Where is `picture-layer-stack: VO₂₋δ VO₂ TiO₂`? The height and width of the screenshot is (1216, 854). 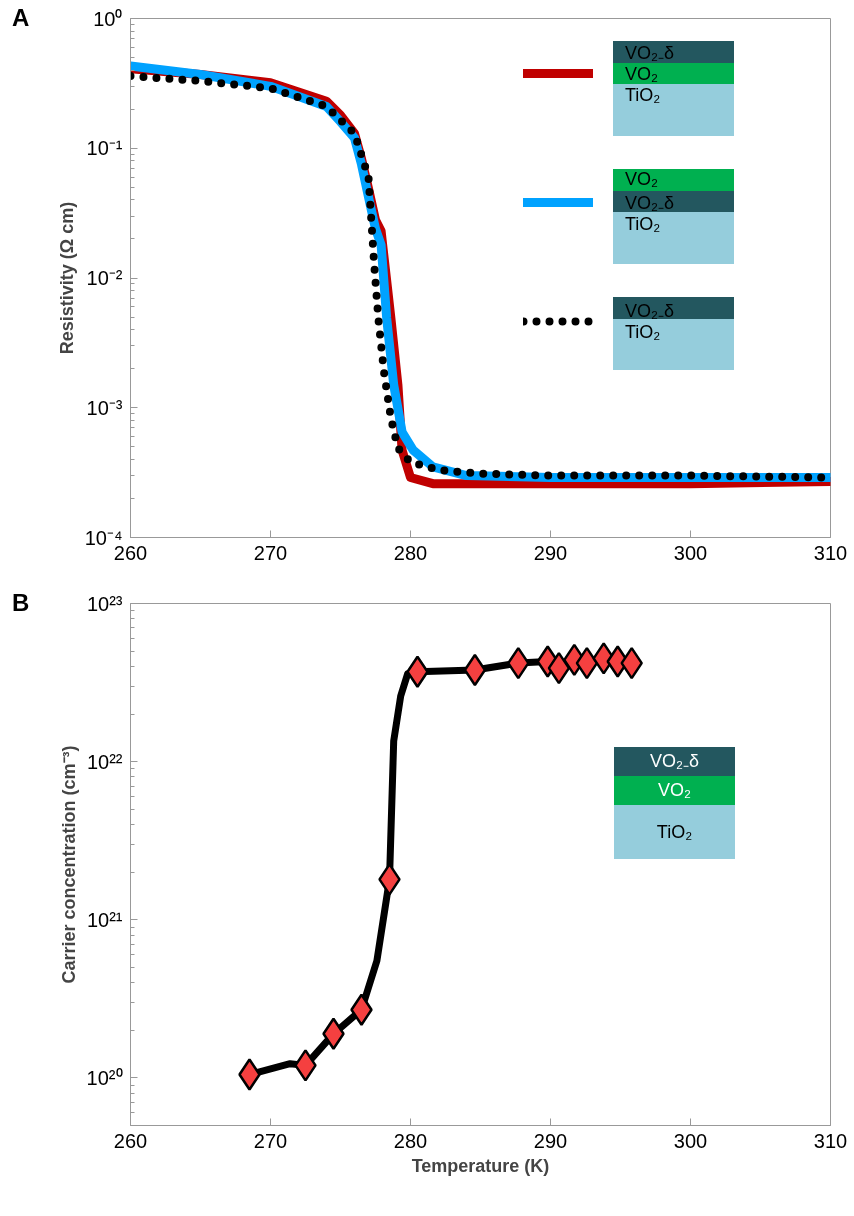
picture-layer-stack: VO₂₋δ VO₂ TiO₂ is located at coordinates (674, 803).